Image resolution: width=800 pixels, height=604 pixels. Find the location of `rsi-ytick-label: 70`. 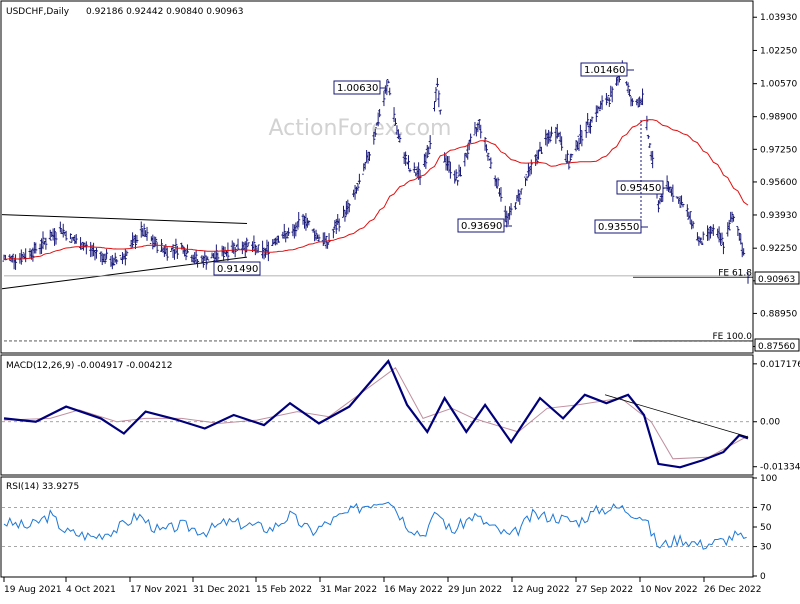

rsi-ytick-label: 70 is located at coordinates (766, 508).